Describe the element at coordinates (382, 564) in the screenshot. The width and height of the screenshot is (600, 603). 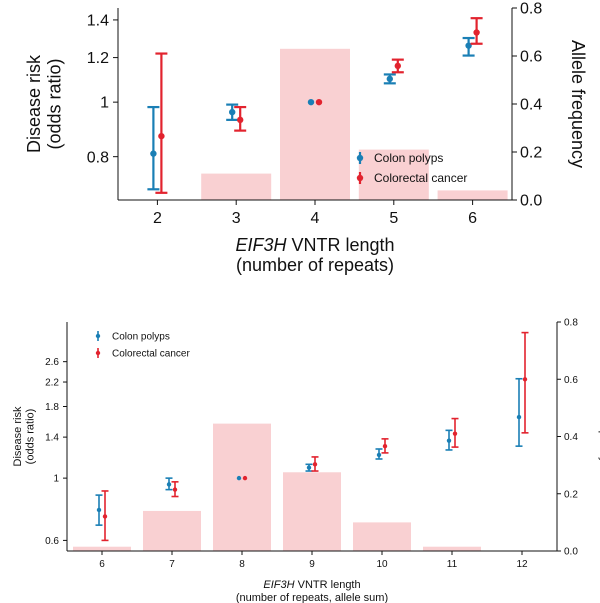
I see `x-tick-label: 10` at that location.